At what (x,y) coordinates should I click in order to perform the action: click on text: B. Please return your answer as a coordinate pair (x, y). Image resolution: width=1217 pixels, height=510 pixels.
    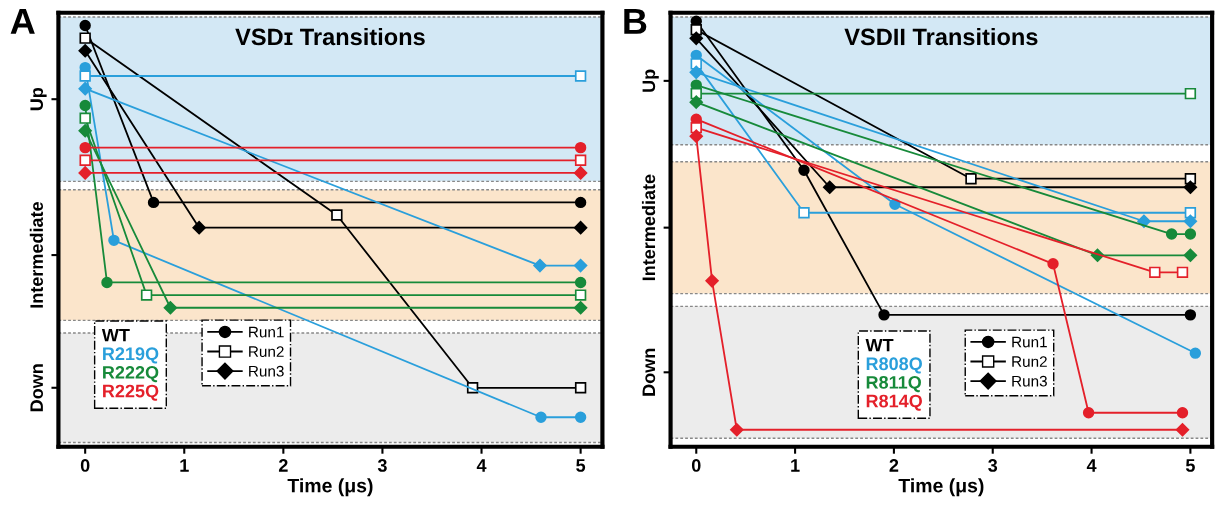
    Looking at the image, I should click on (635, 21).